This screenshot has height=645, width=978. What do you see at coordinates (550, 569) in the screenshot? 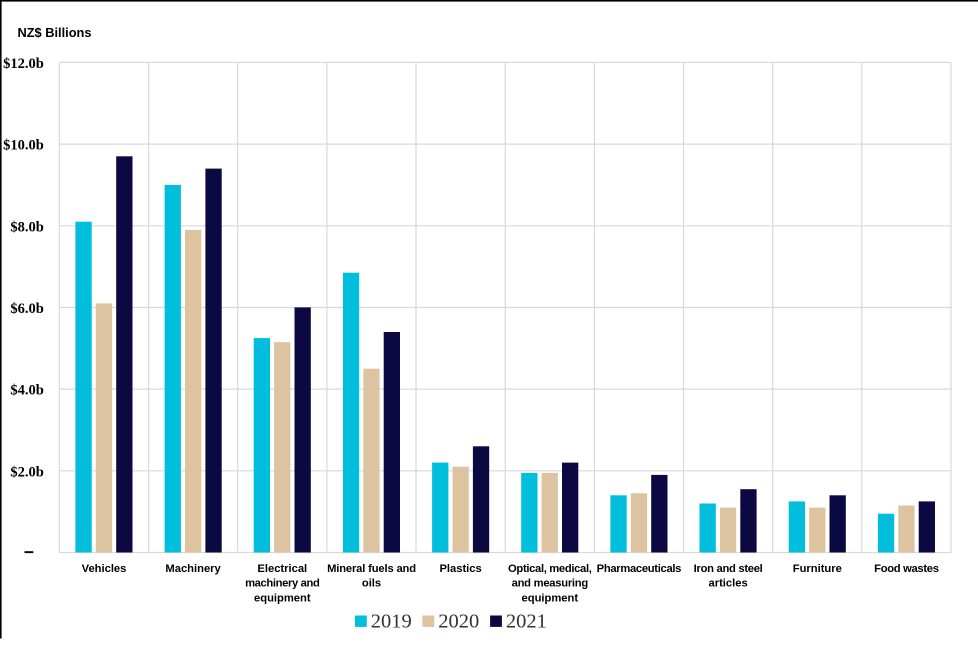
I see `svg-text: Optical, medical,` at bounding box center [550, 569].